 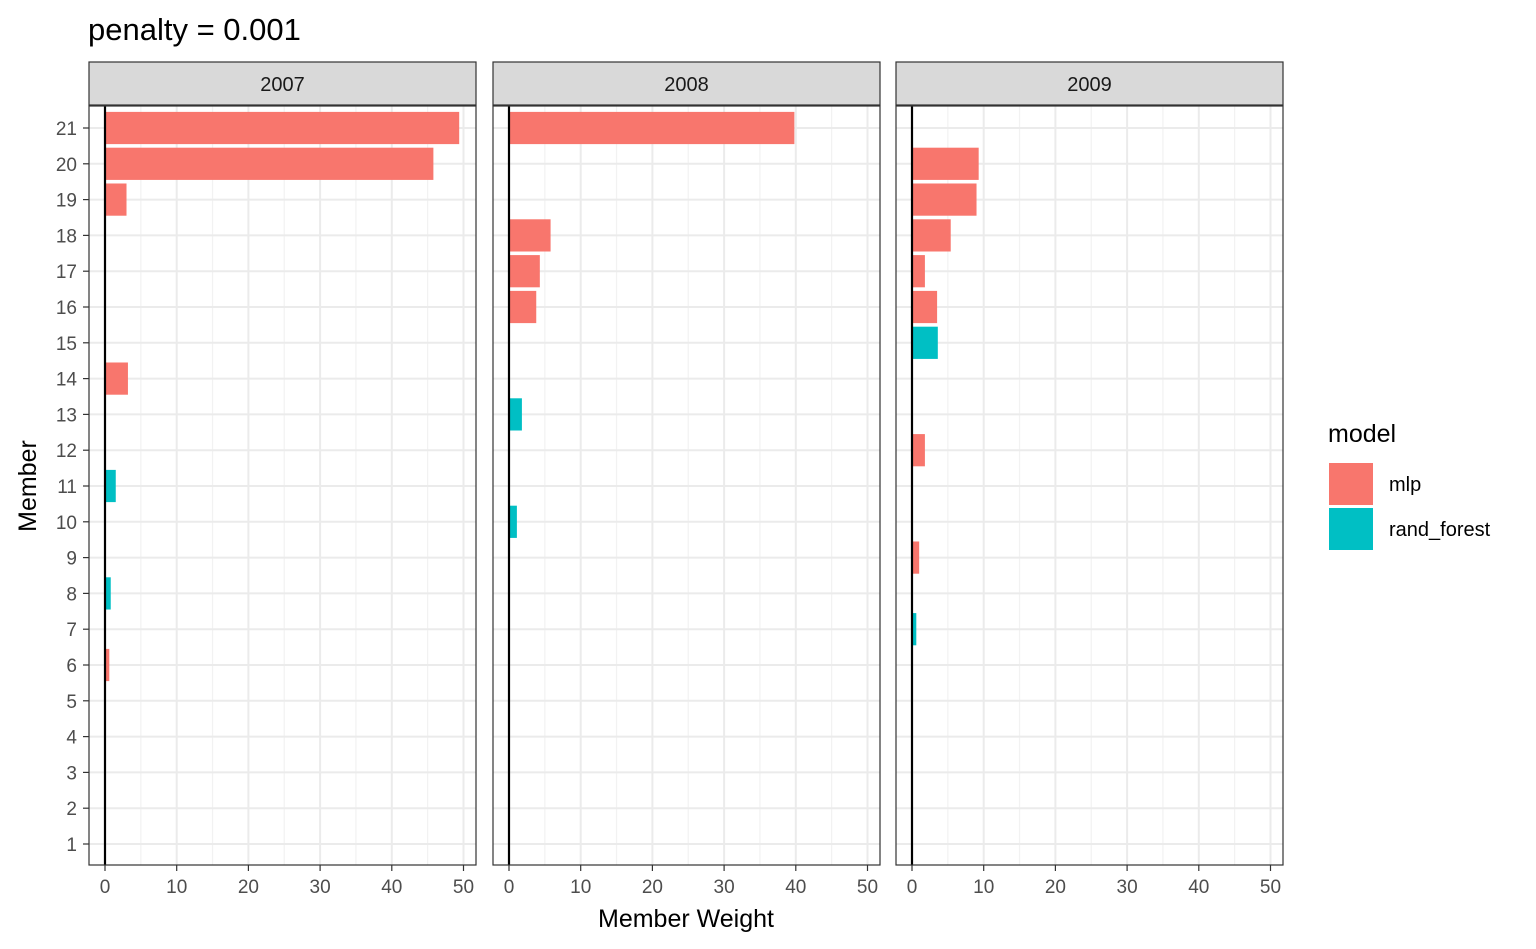 I want to click on y-tick-label: 7, so click(x=71, y=630).